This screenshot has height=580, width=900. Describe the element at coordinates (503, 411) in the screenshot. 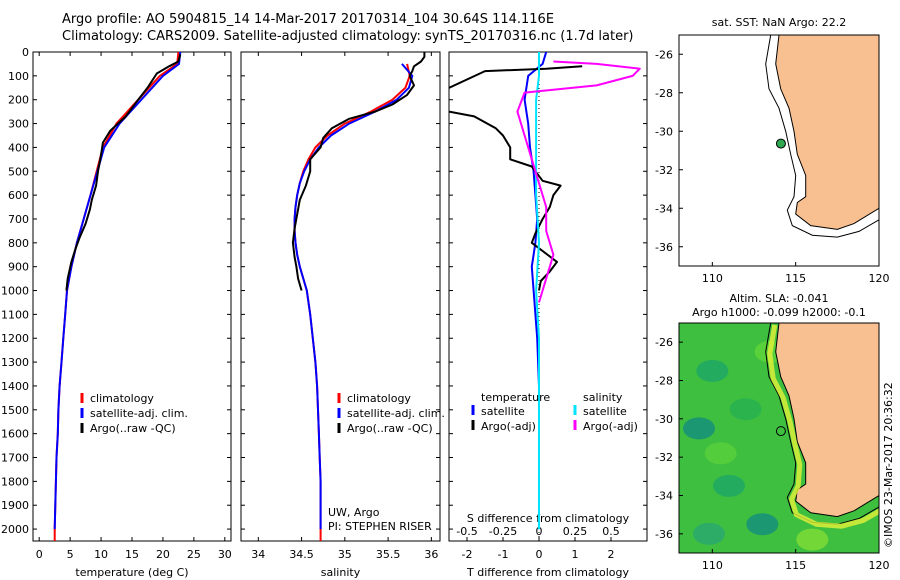

I see `diff-legend-t-sat: satellite` at that location.